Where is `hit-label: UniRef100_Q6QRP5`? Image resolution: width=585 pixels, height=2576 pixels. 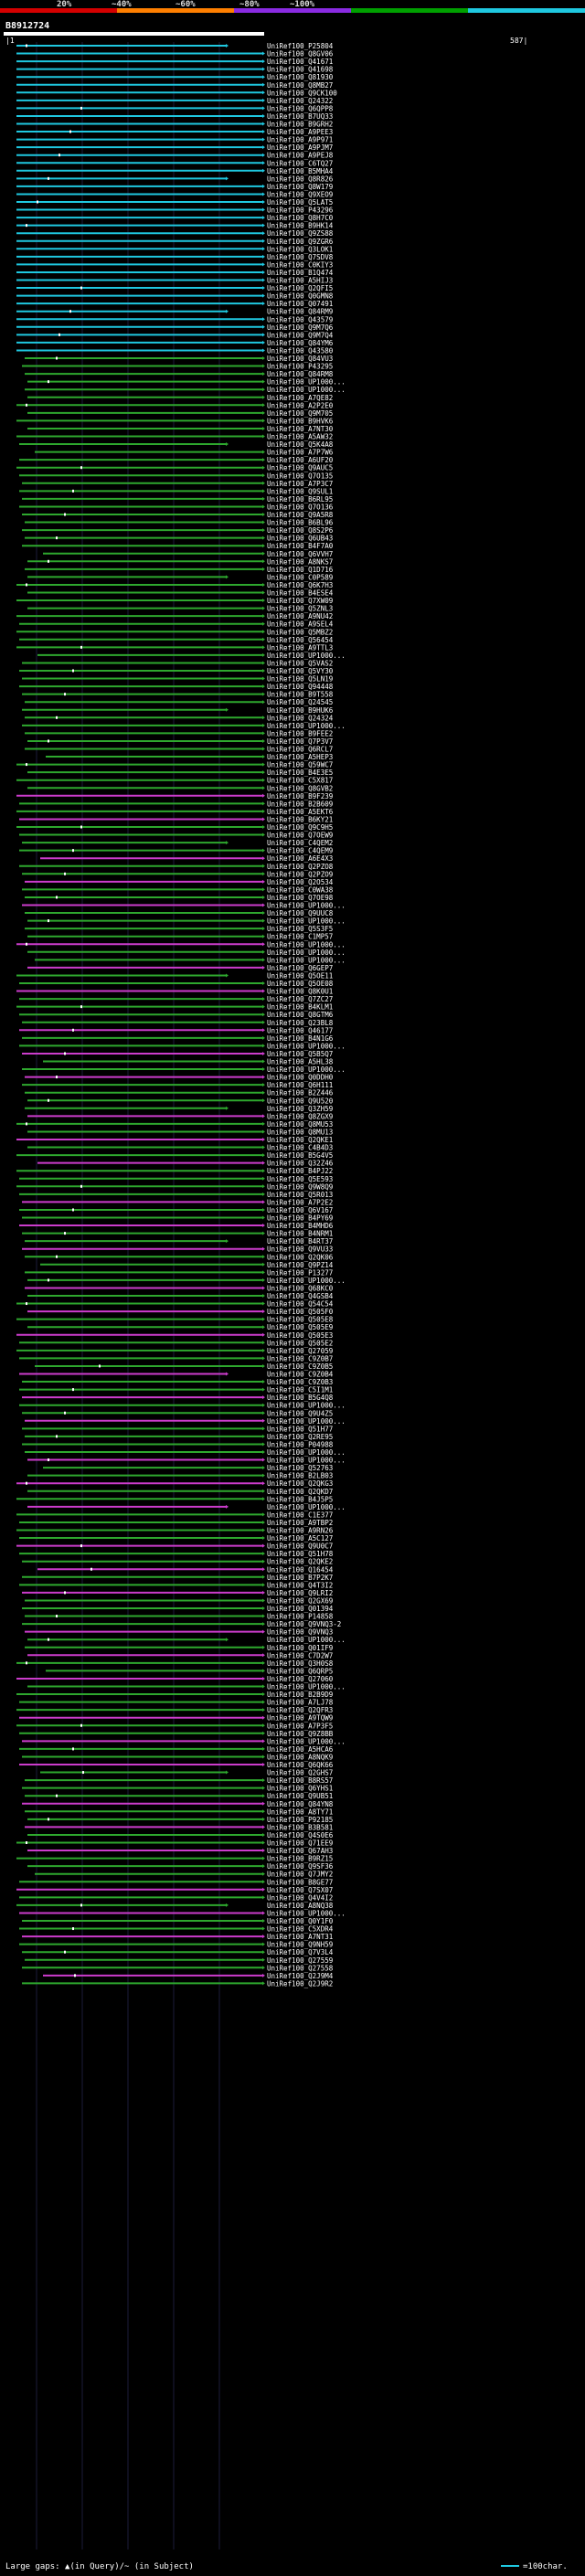
hit-label: UniRef100_Q6QRP5 is located at coordinates (300, 1671).